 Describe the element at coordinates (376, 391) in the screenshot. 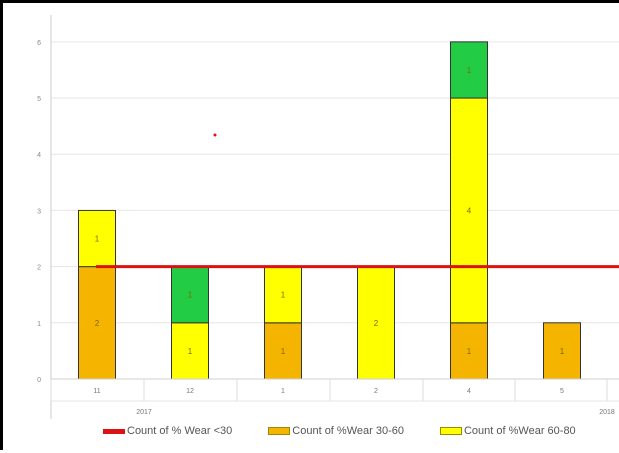

I see `x-tick-label: 2` at that location.